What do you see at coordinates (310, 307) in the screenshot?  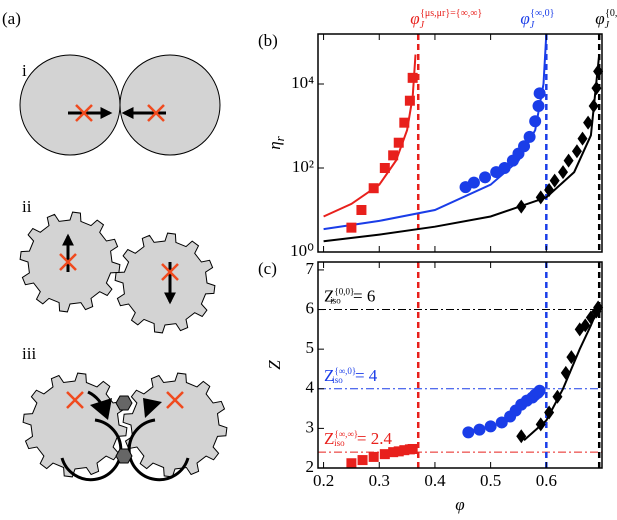 I see `y-tick-label: 6` at bounding box center [310, 307].